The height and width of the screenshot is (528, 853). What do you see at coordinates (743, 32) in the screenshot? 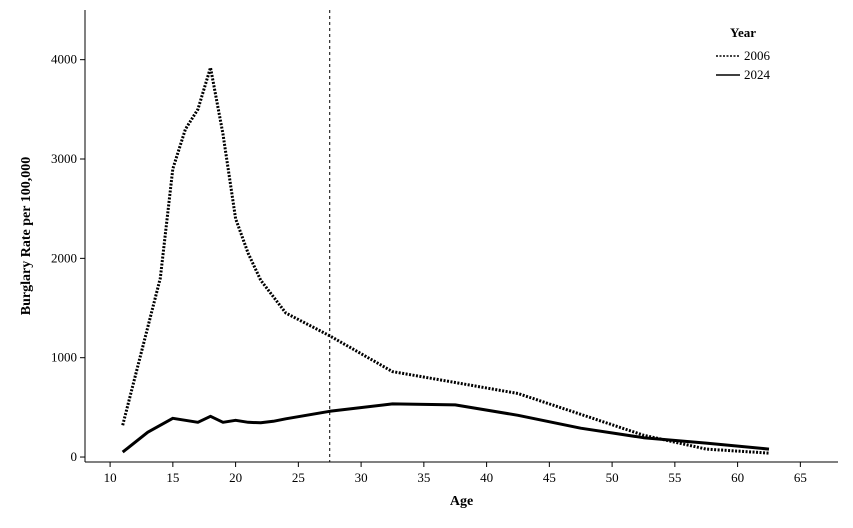
I see `legend-title: Year` at bounding box center [743, 32].